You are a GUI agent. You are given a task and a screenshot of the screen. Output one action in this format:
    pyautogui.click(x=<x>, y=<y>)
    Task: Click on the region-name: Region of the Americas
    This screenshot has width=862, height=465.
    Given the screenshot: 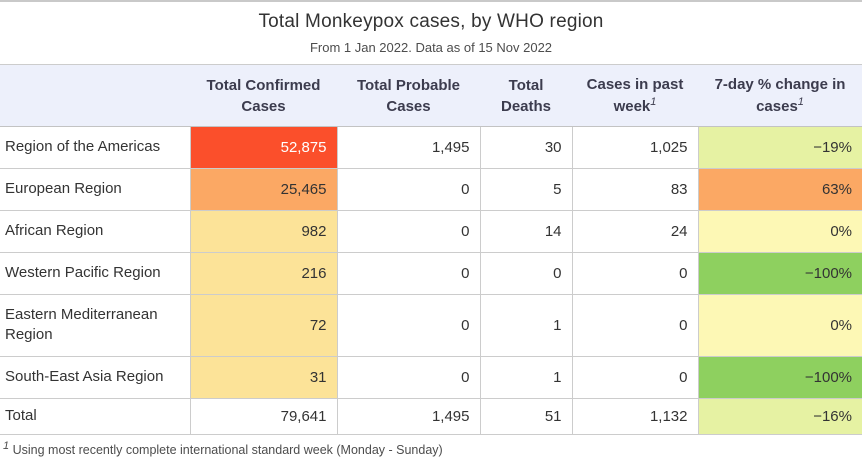 What is the action you would take?
    pyautogui.click(x=95, y=147)
    